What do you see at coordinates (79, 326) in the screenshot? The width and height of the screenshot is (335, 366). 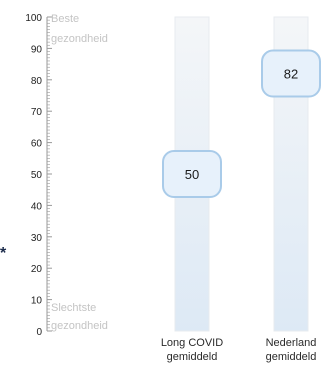 I see `scale-bottom-label-line2: gezondheid` at bounding box center [79, 326].